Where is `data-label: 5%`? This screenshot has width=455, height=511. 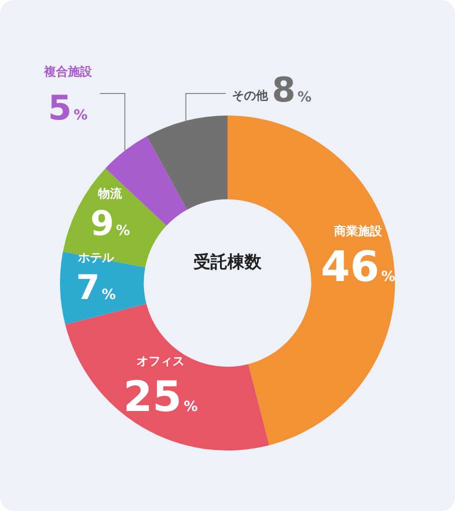 data-label: 5% is located at coordinates (68, 108).